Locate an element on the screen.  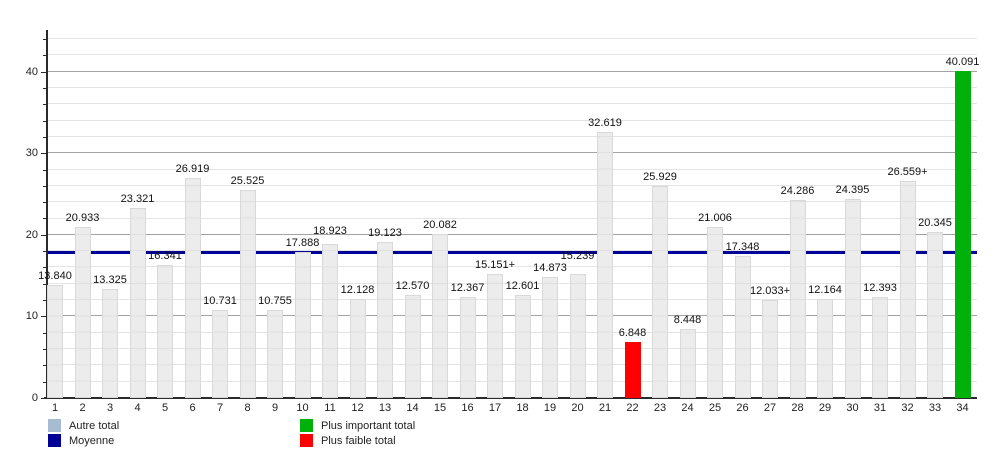
x-axis-label: 17 is located at coordinates (495, 408).